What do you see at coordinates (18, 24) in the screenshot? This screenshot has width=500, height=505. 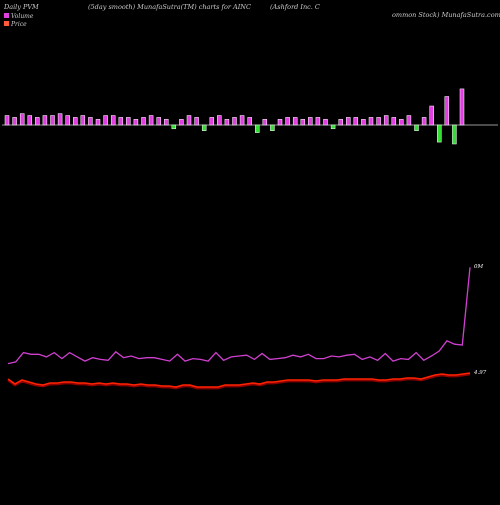 I see `legend-price-label: Price` at bounding box center [18, 24].